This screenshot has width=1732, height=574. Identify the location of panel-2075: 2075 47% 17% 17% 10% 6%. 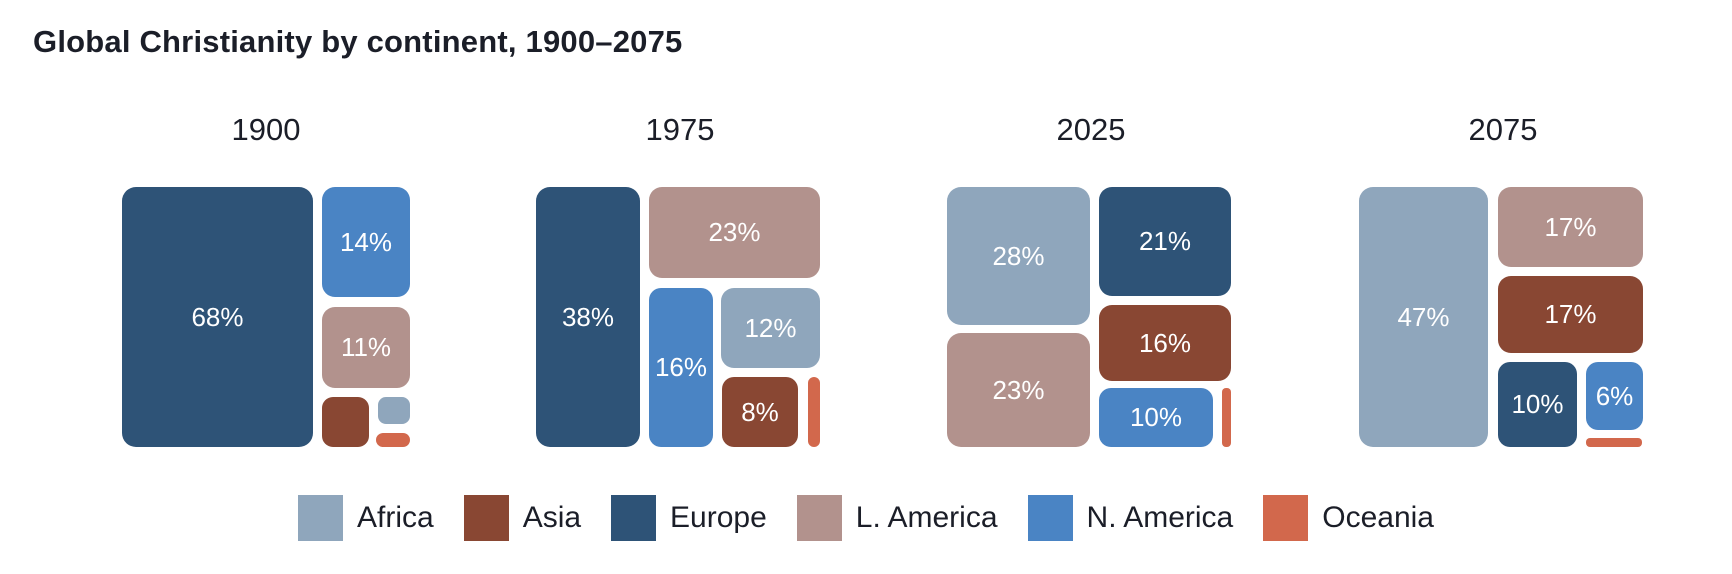
(1503, 278).